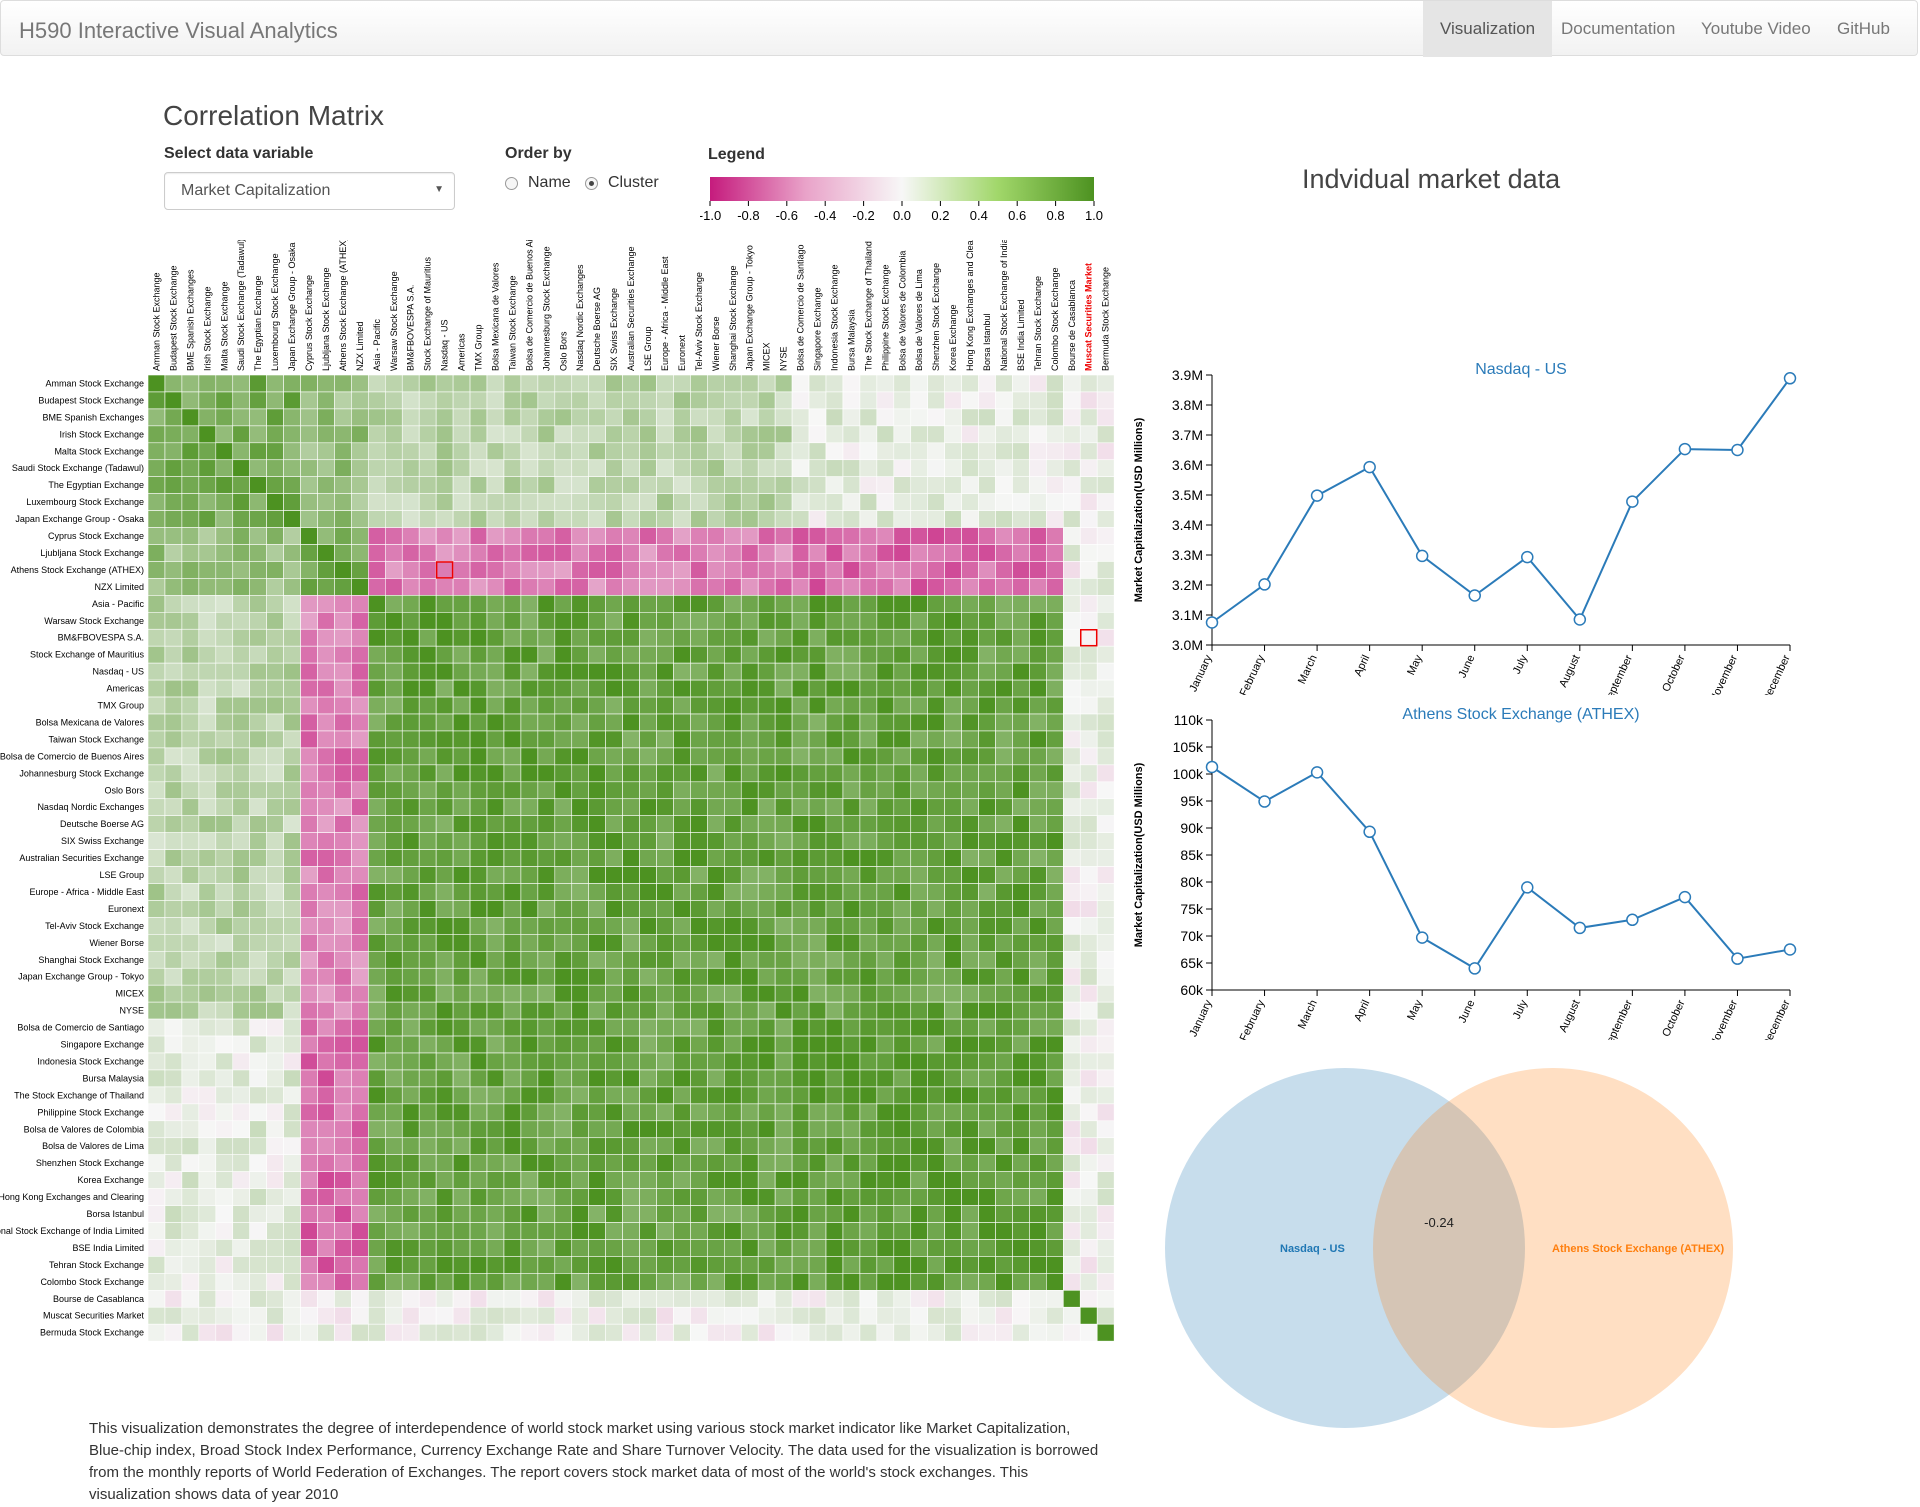  What do you see at coordinates (1422, 937) in the screenshot?
I see `data-point` at bounding box center [1422, 937].